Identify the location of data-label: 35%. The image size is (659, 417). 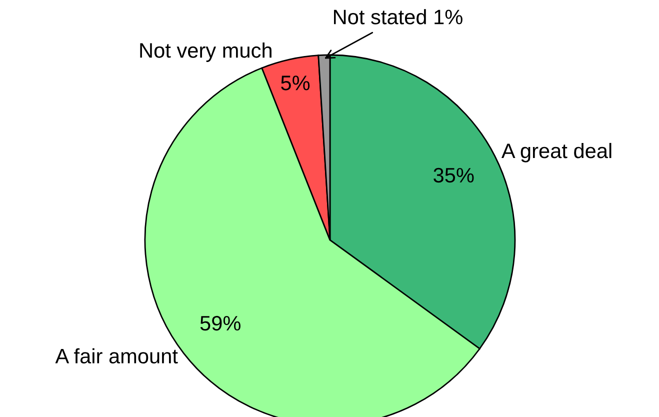
(454, 175).